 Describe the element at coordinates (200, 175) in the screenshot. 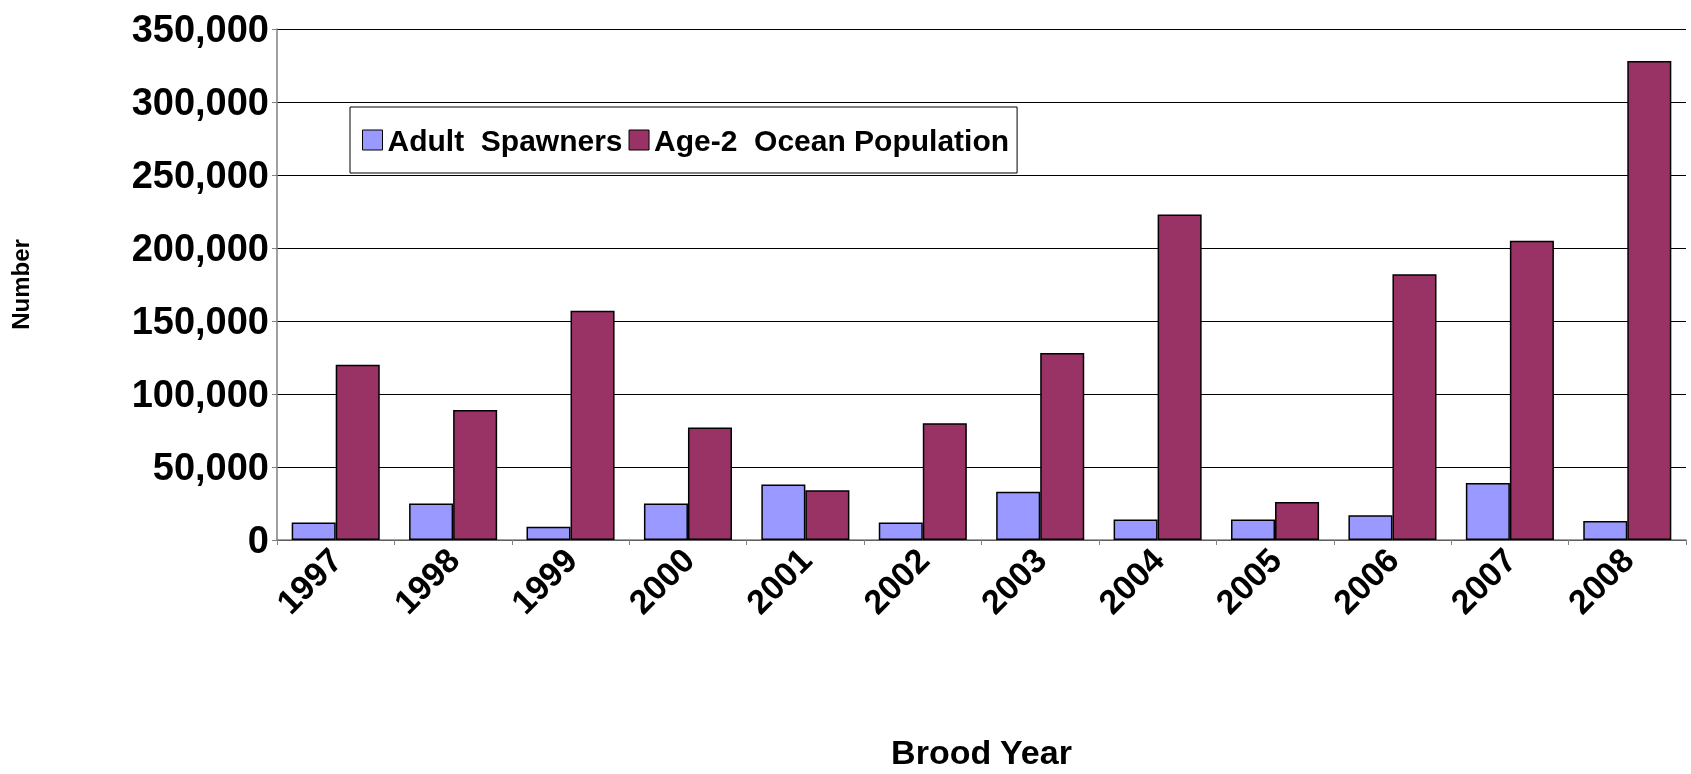

I see `y-tick-label: 250,000` at that location.